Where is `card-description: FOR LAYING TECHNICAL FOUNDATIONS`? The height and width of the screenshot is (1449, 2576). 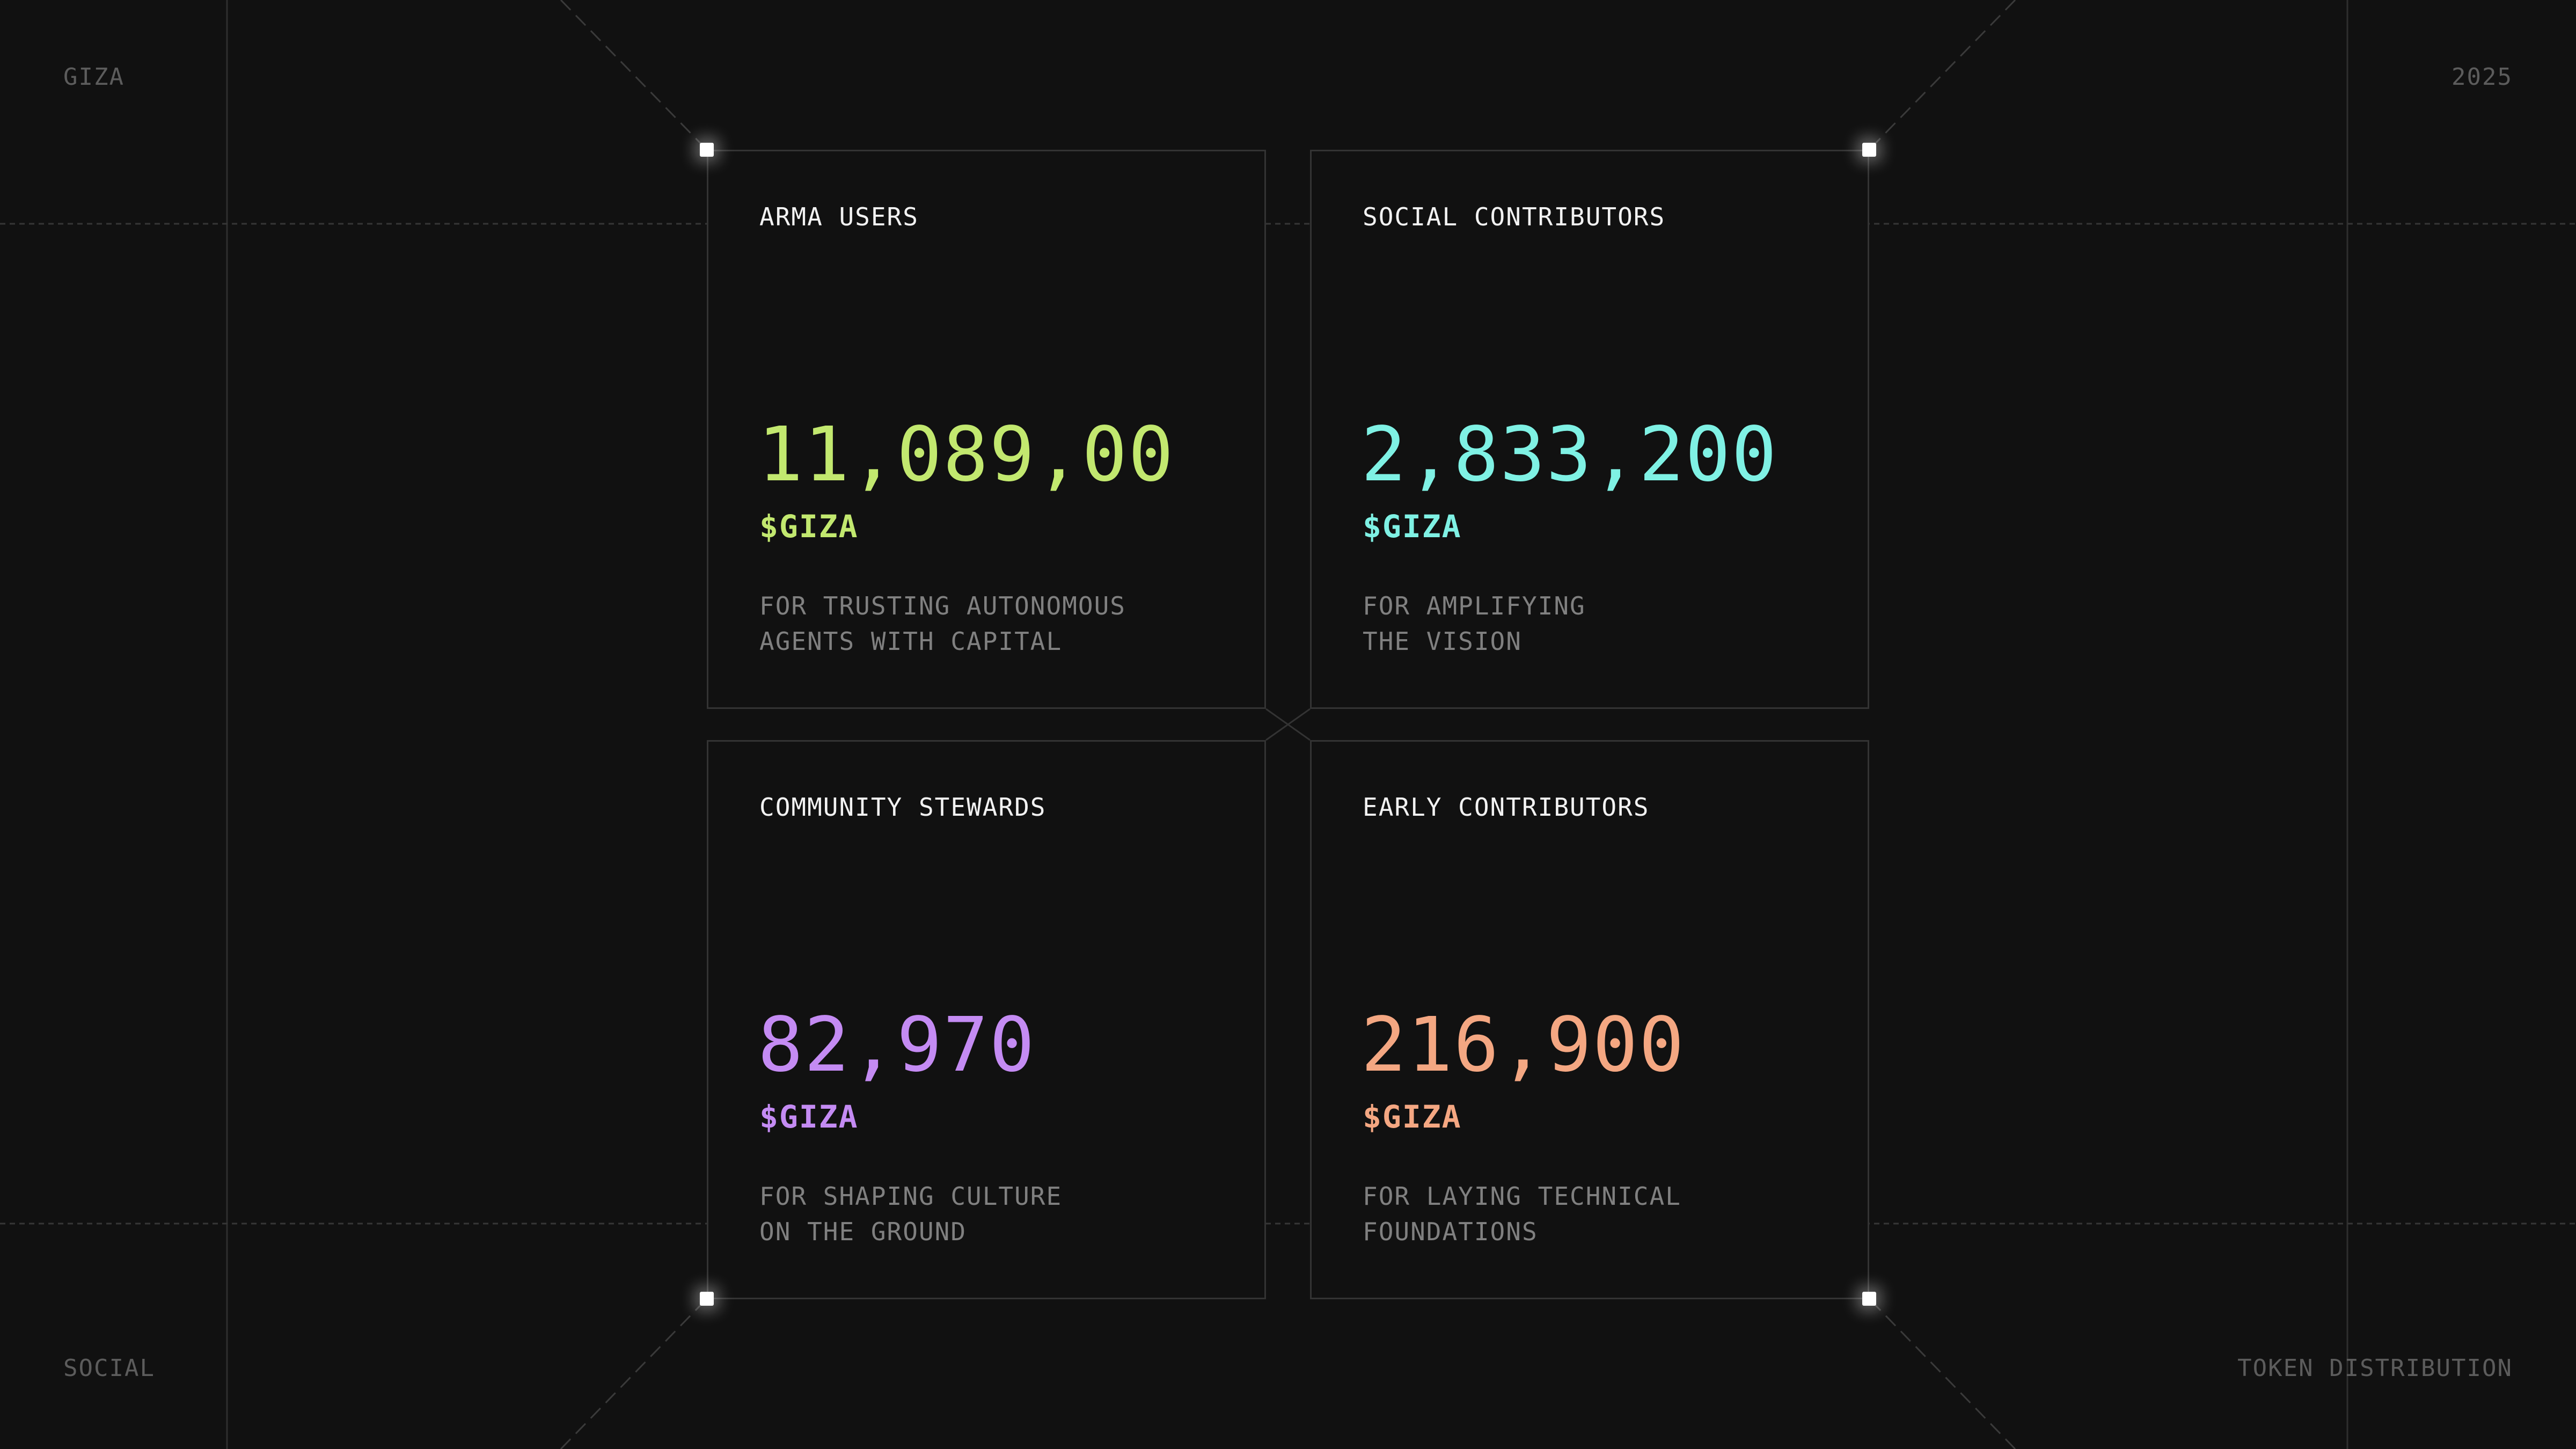
card-description: FOR LAYING TECHNICAL FOUNDATIONS is located at coordinates (1522, 1214).